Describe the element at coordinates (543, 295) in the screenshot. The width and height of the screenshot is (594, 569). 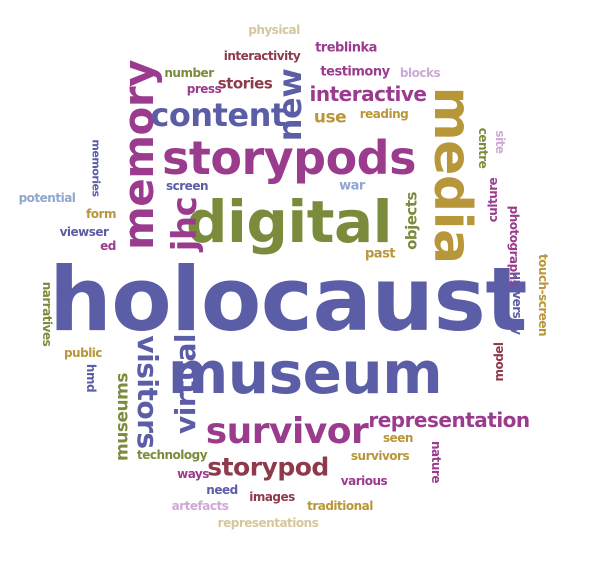
I see `word-touch-screen: touch-screen` at that location.